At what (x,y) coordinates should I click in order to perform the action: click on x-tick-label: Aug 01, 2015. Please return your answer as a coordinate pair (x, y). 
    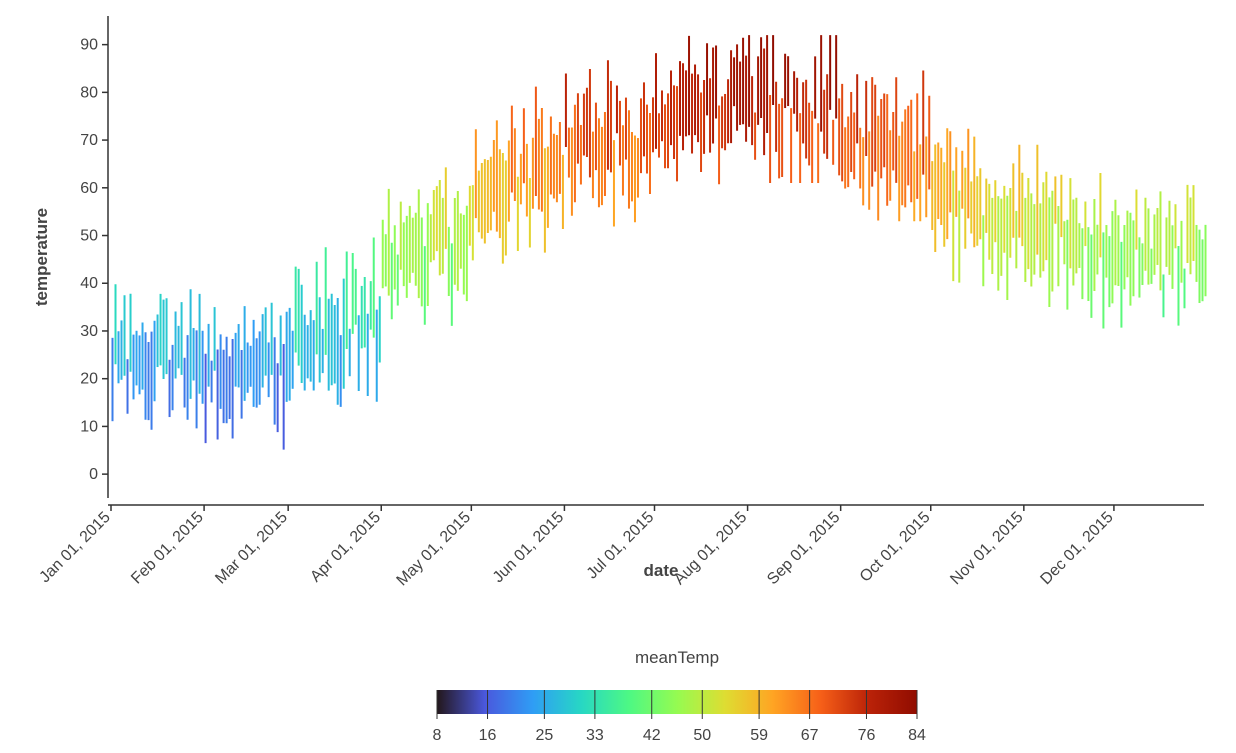
    Looking at the image, I should click on (710, 548).